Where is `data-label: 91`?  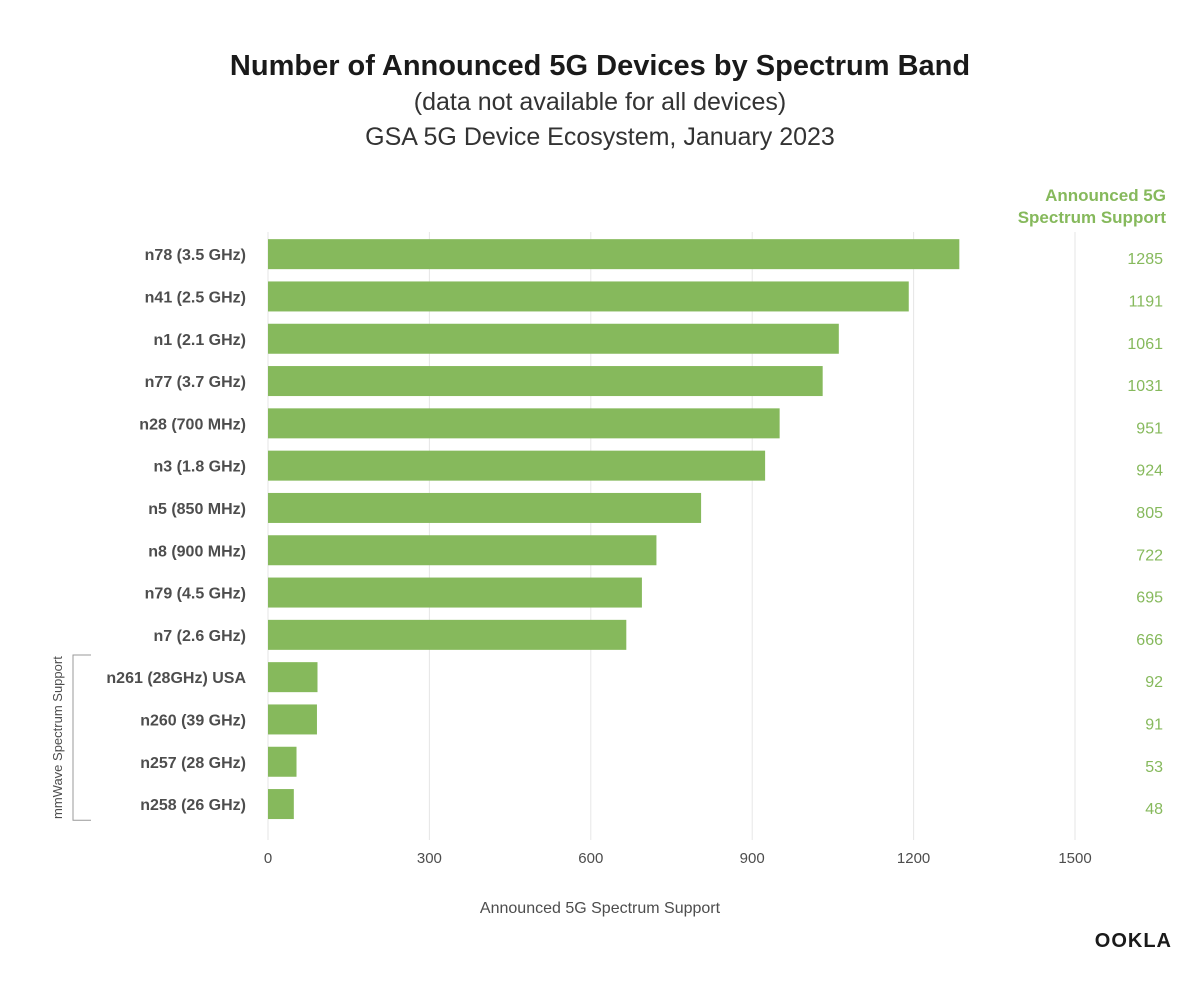 data-label: 91 is located at coordinates (1154, 724).